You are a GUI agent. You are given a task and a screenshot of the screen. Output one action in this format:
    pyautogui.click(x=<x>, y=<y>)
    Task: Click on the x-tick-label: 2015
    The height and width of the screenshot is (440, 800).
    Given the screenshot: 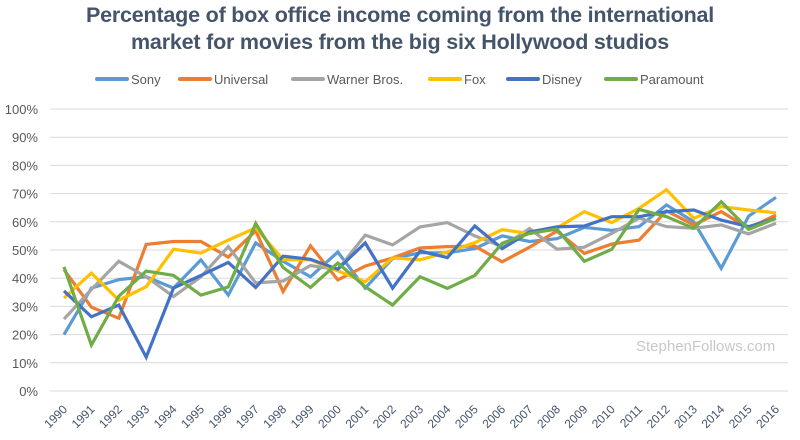 What is the action you would take?
    pyautogui.click(x=740, y=416)
    